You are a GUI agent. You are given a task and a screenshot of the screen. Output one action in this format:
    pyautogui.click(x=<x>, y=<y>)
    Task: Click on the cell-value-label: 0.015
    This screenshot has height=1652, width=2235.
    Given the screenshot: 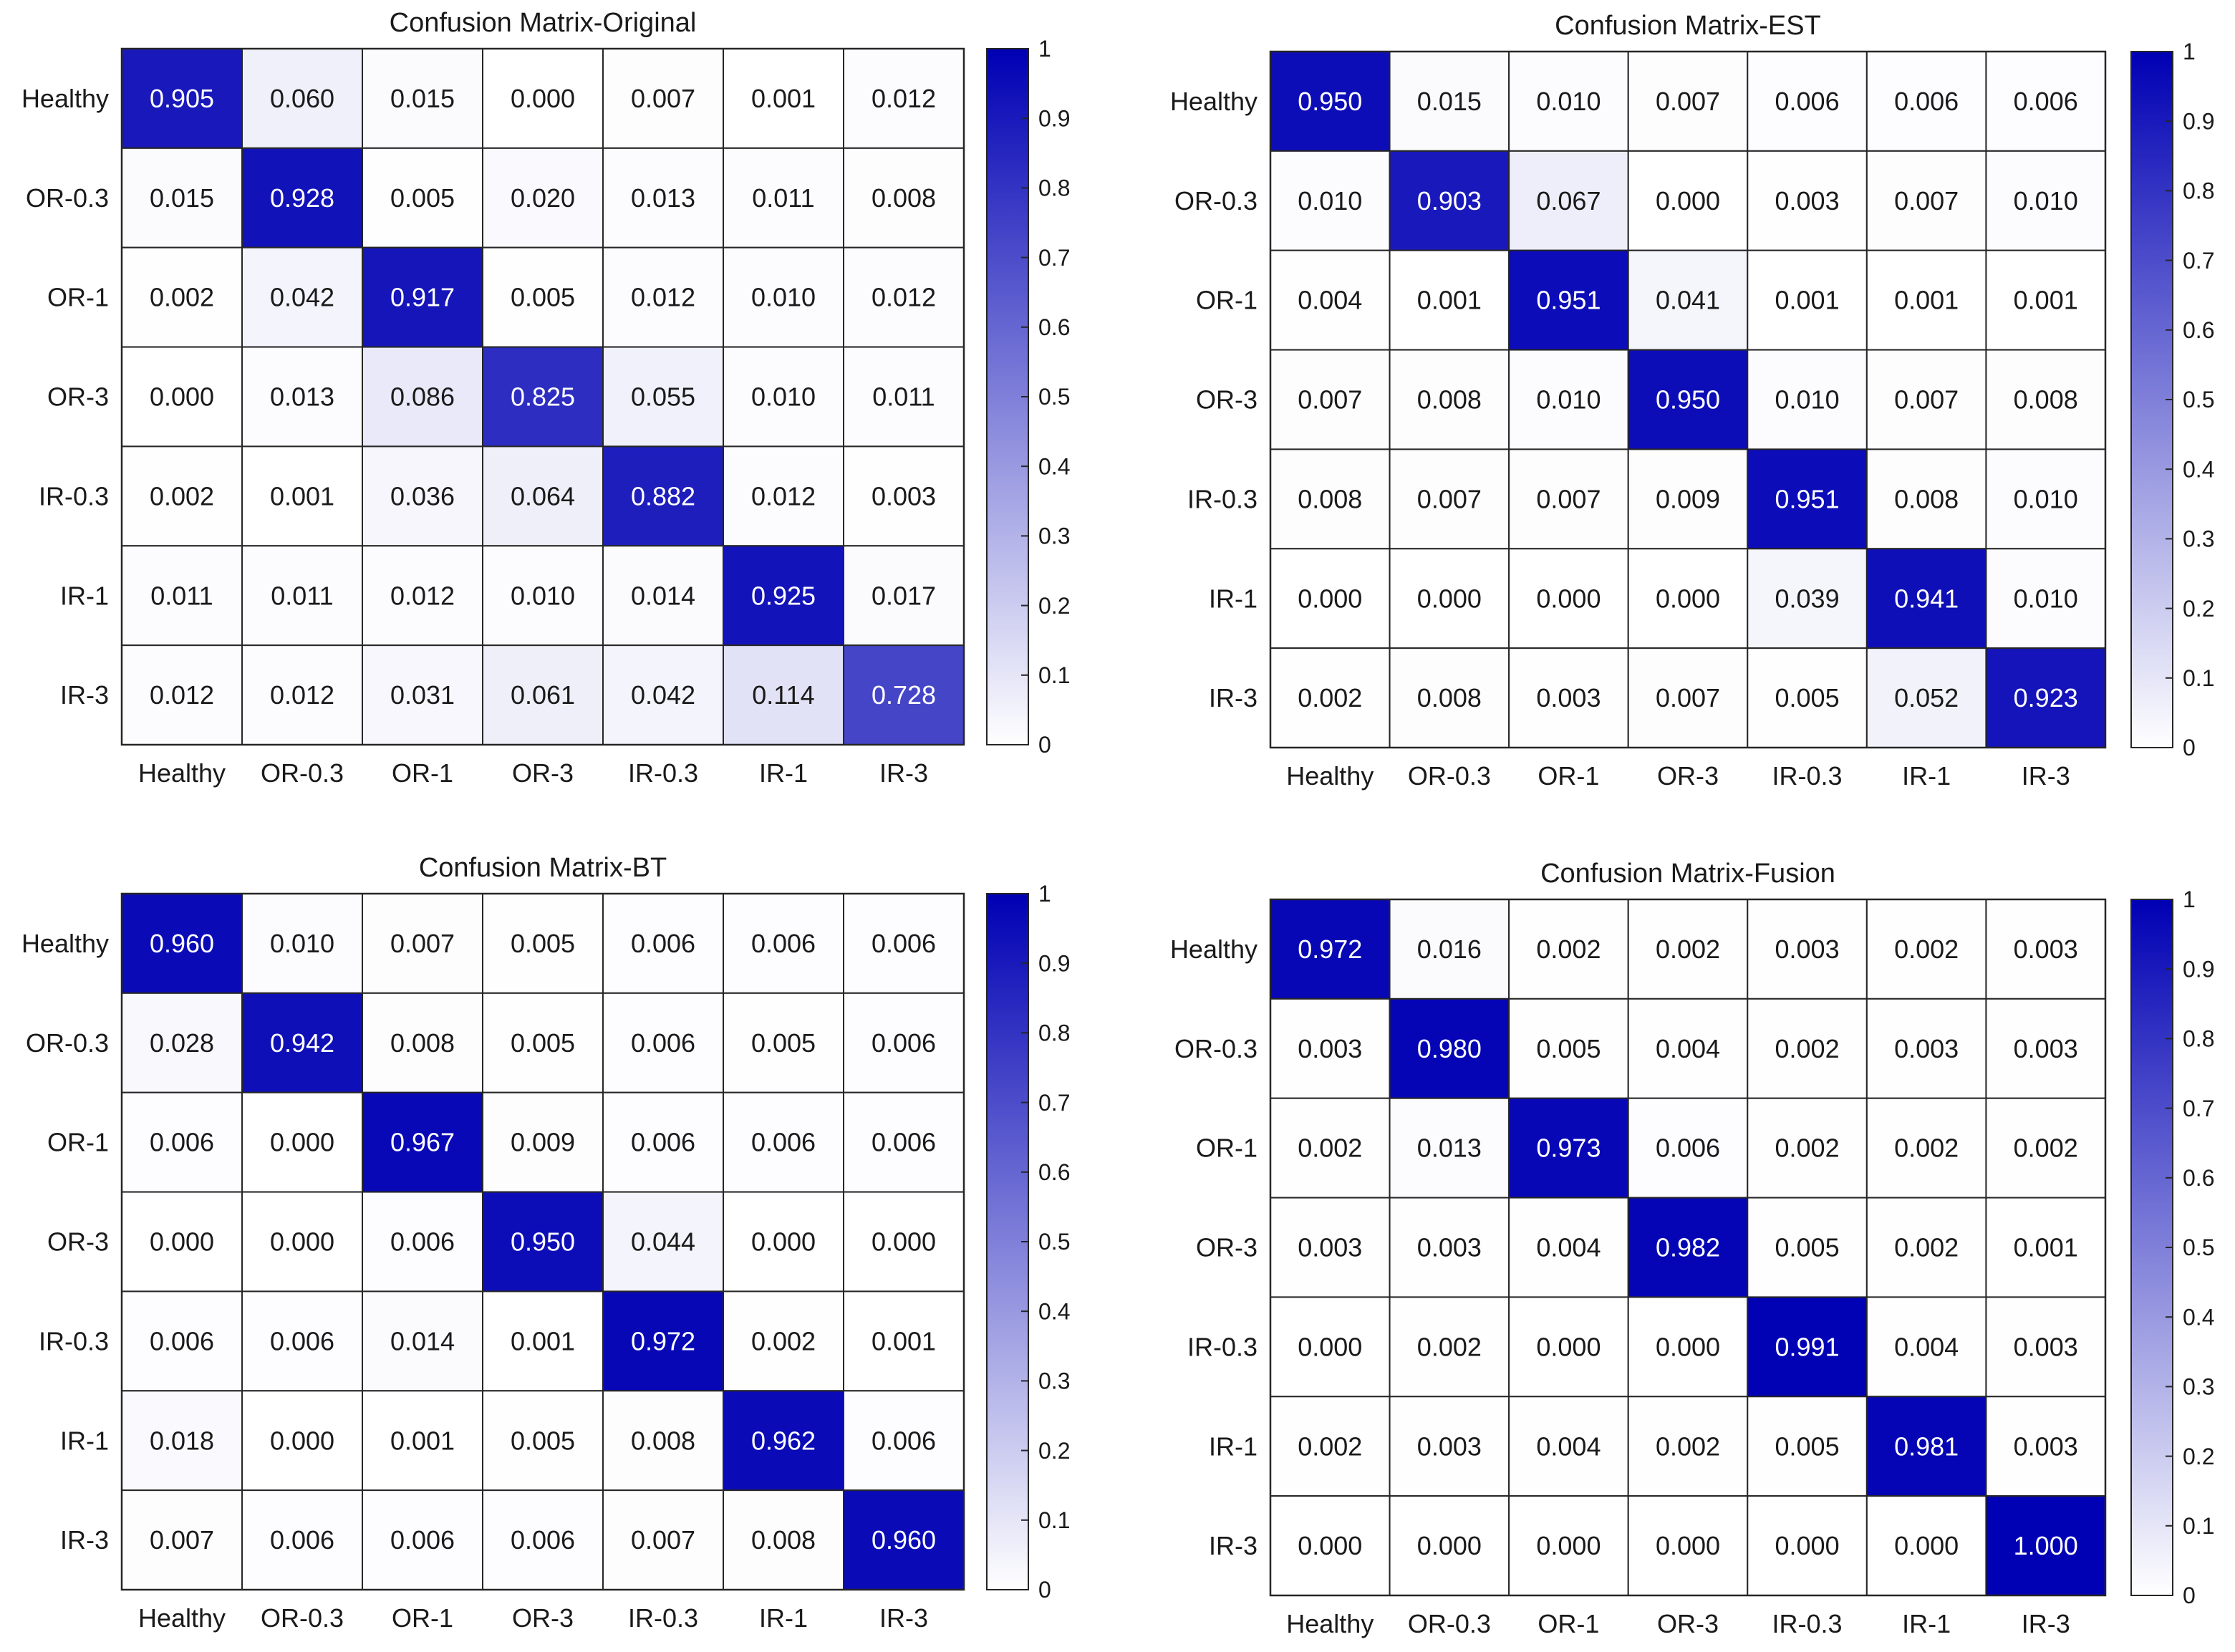 What is the action you would take?
    pyautogui.click(x=182, y=198)
    